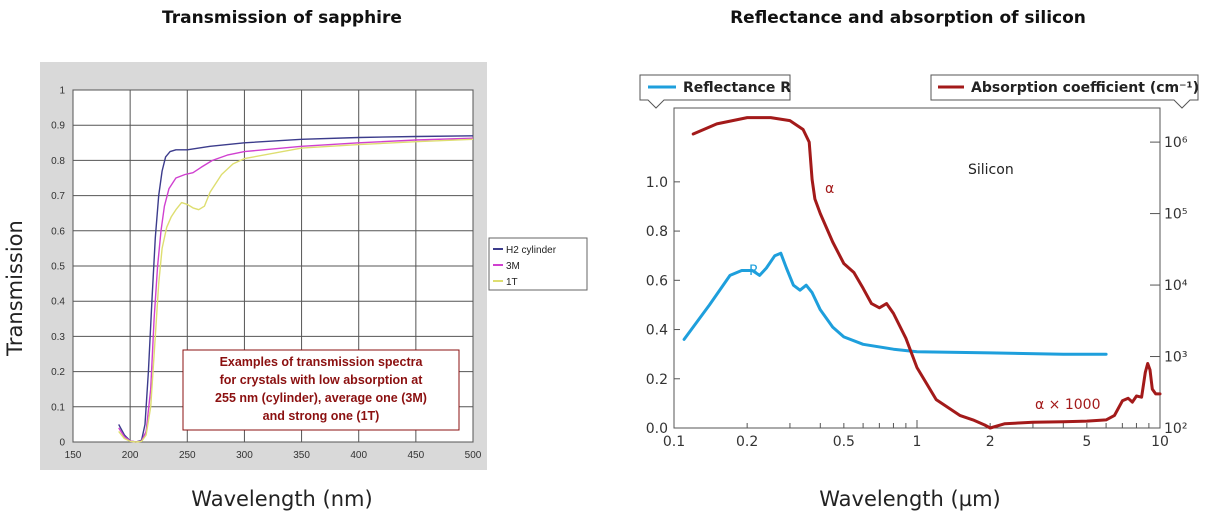 This screenshot has width=1206, height=522. I want to click on silicon-legend-right: Absorption coefficient (cm⁻¹), so click(1064, 91).